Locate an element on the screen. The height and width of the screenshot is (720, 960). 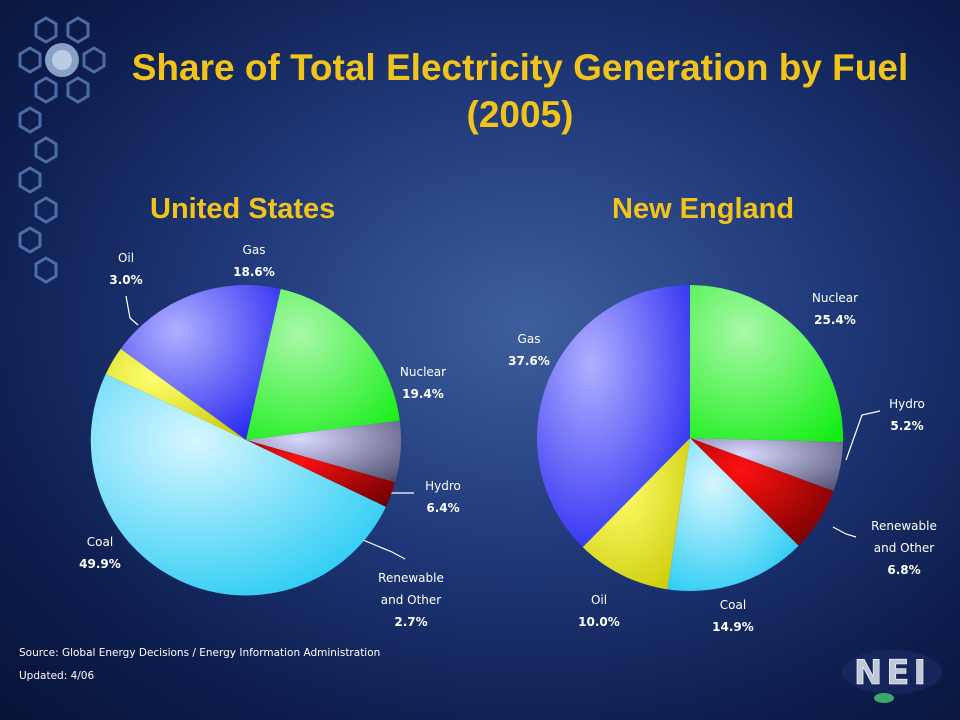
updated-note: Updated: 4/06 is located at coordinates (57, 676).